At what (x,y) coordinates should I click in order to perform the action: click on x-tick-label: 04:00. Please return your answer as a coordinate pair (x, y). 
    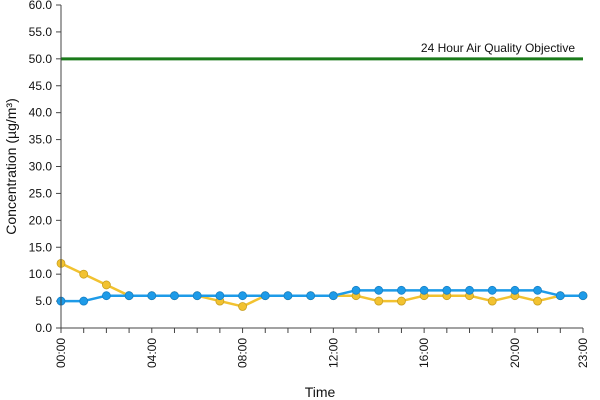
    Looking at the image, I should click on (152, 353).